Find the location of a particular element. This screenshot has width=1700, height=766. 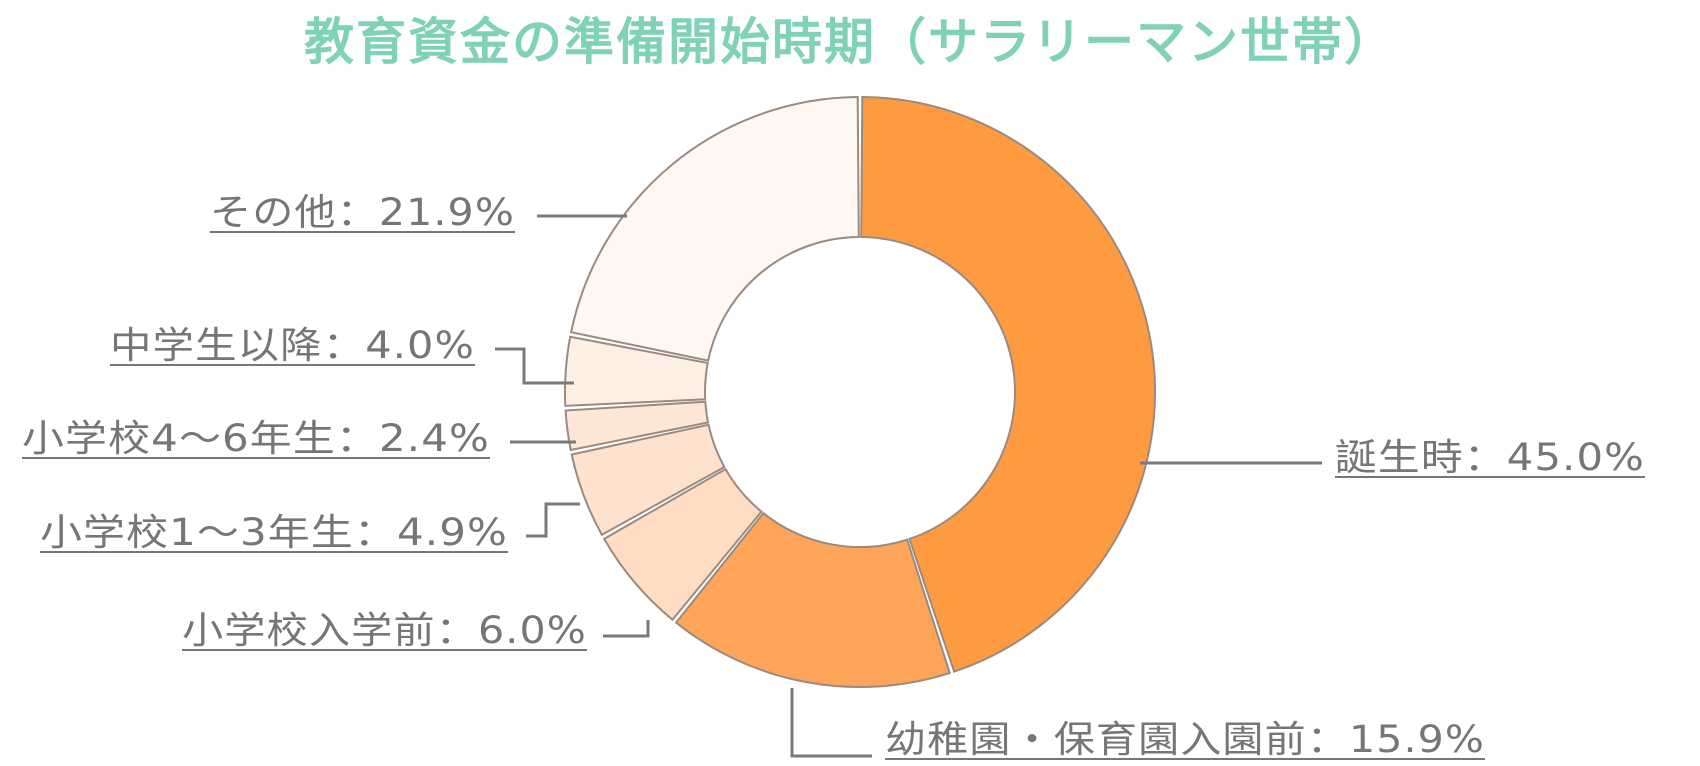

slice-label-7: その他：21.9% is located at coordinates (362, 212).